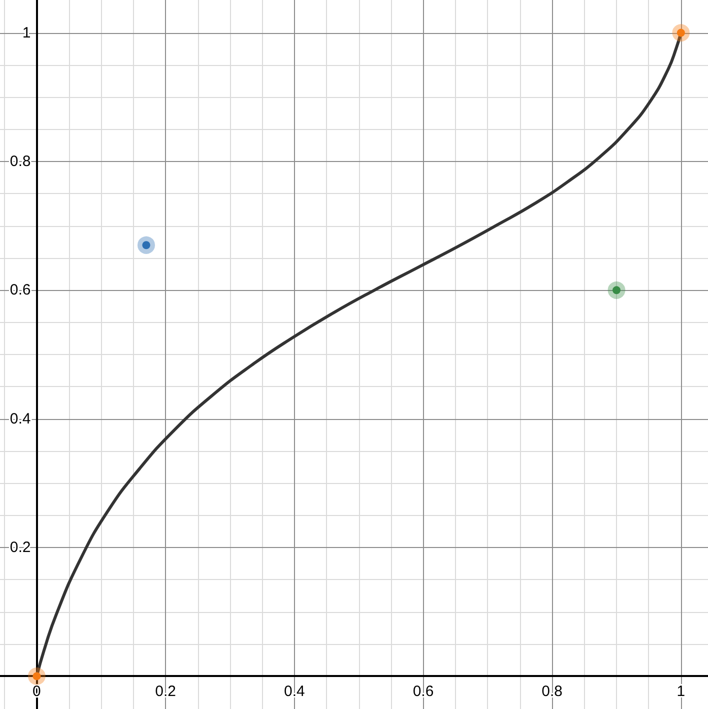 Image resolution: width=708 pixels, height=709 pixels. I want to click on y-tick-label: 0.4, so click(20, 419).